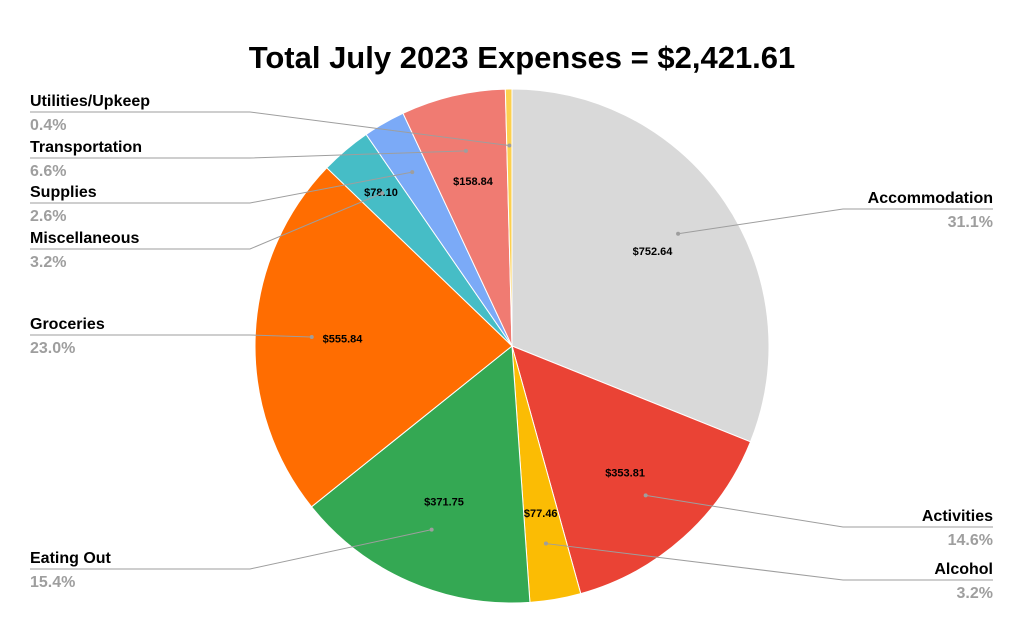 The image size is (1024, 634). I want to click on percent-label-accommodation: 31.1%, so click(970, 222).